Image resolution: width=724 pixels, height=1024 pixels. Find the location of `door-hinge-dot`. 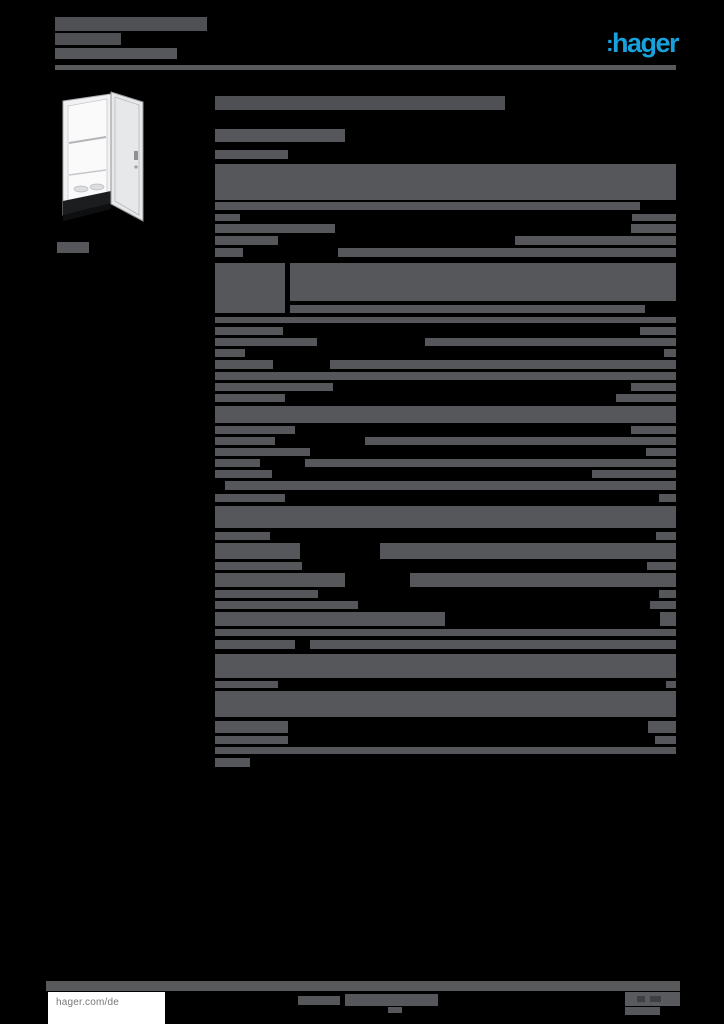

door-hinge-dot is located at coordinates (136, 167).